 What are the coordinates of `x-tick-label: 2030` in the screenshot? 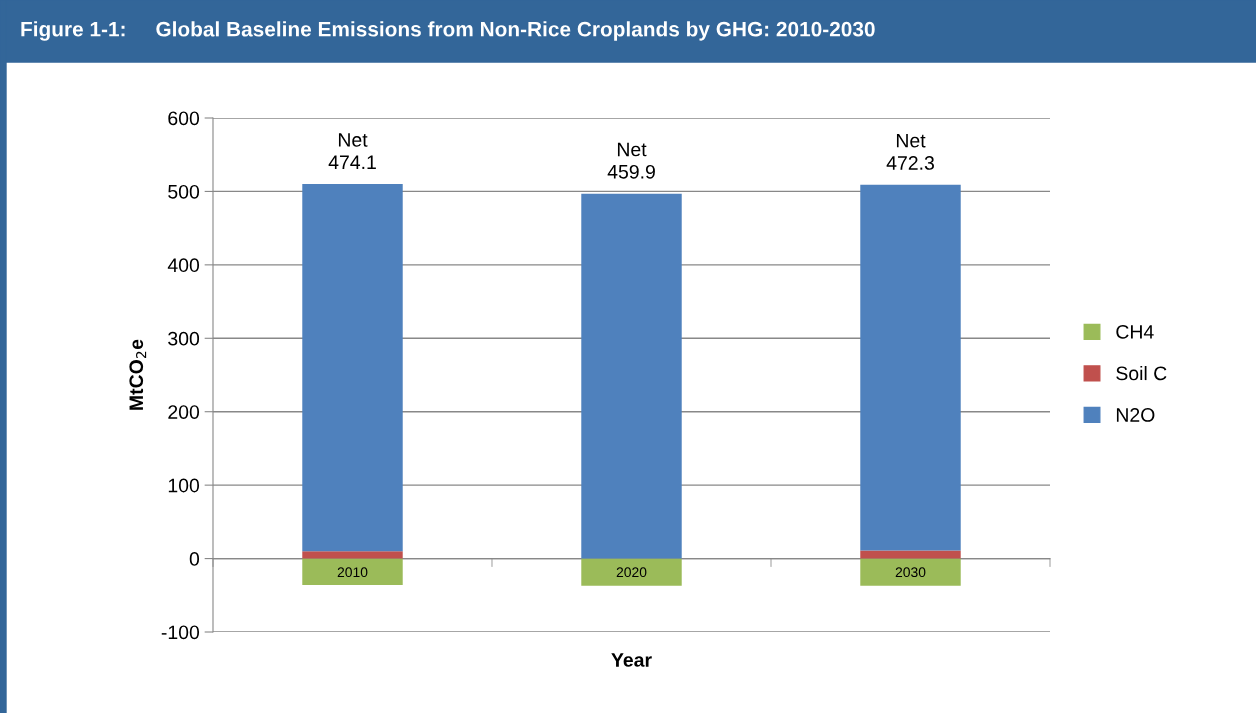 It's located at (910, 572).